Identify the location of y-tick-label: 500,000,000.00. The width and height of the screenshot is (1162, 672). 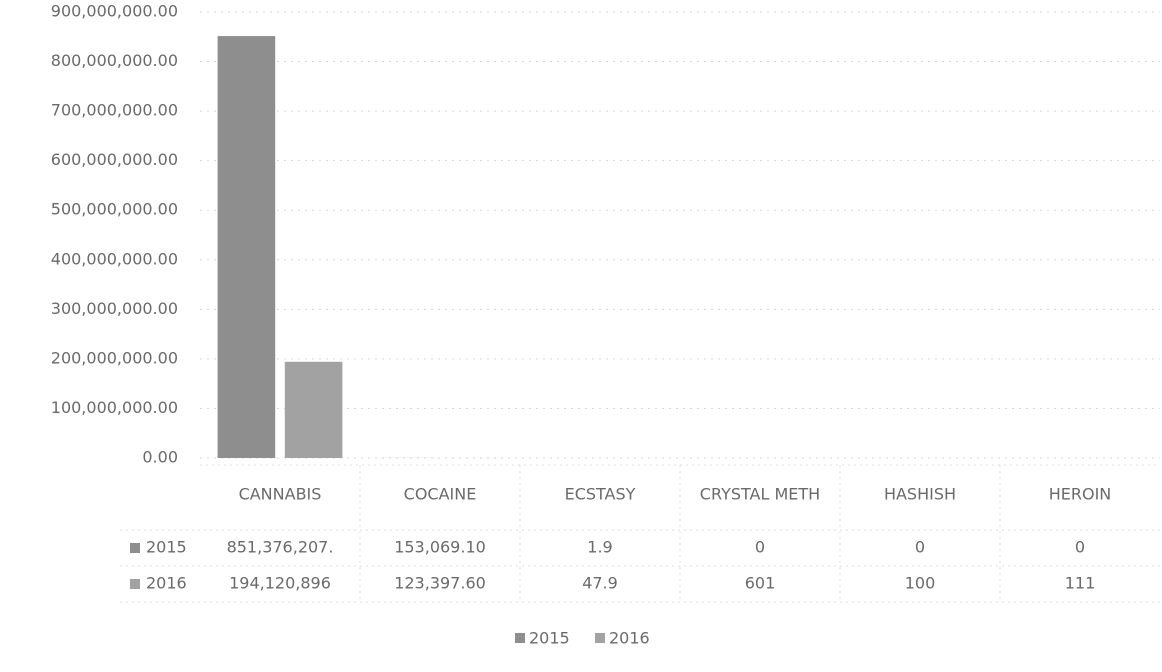
(114, 209).